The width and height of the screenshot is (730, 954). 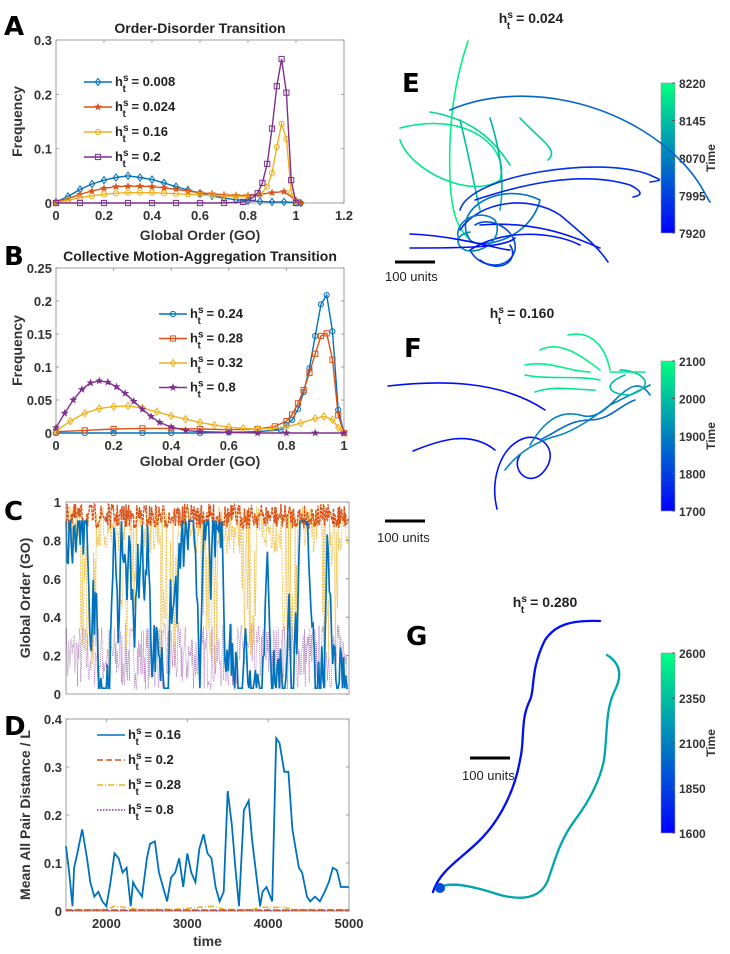 What do you see at coordinates (39, 400) in the screenshot?
I see `y-tick-label: 0.05` at bounding box center [39, 400].